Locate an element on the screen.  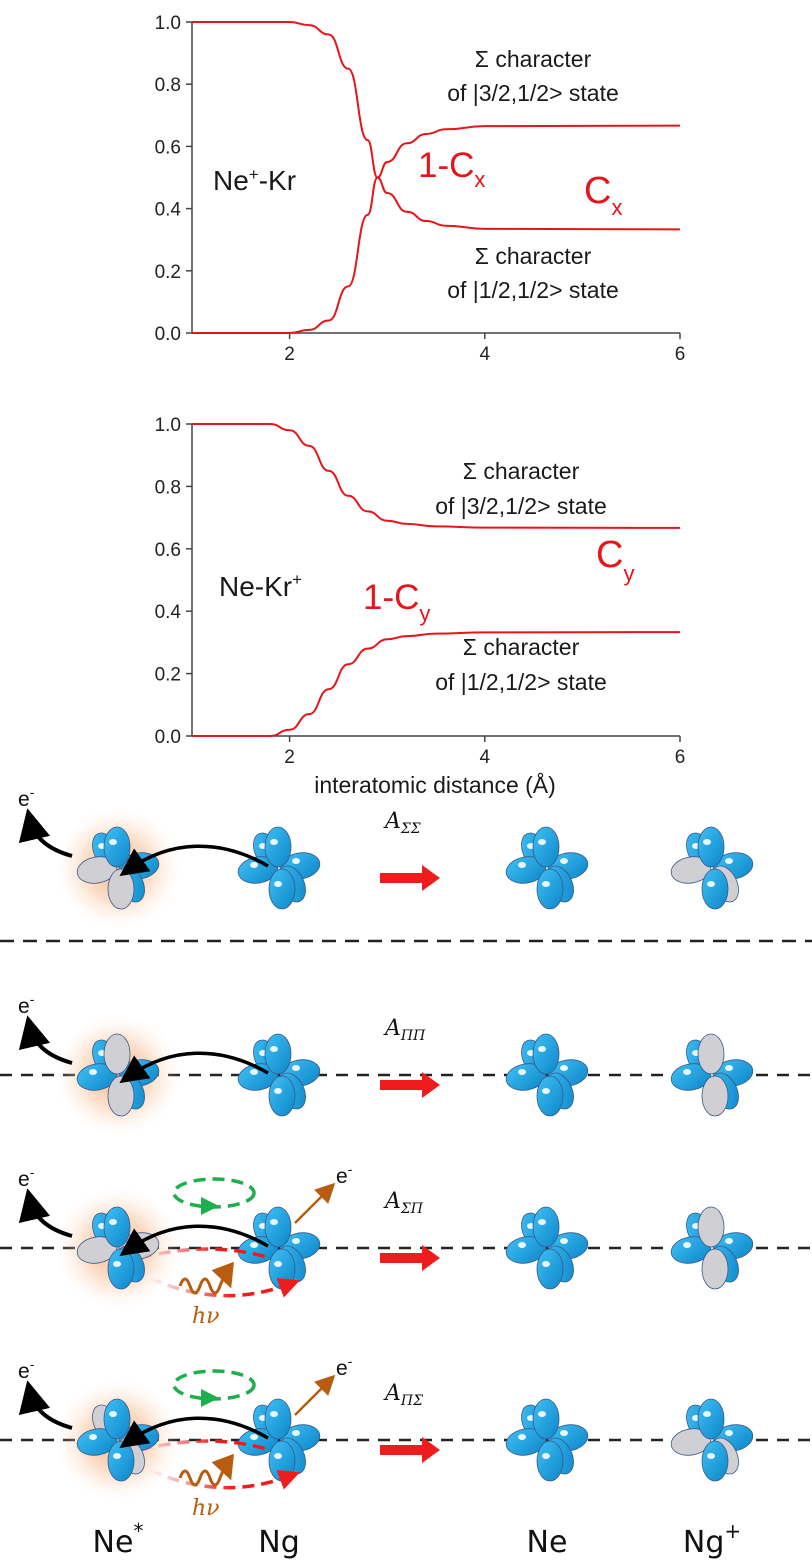
svg-text: Ne+-Kr is located at coordinates (254, 180).